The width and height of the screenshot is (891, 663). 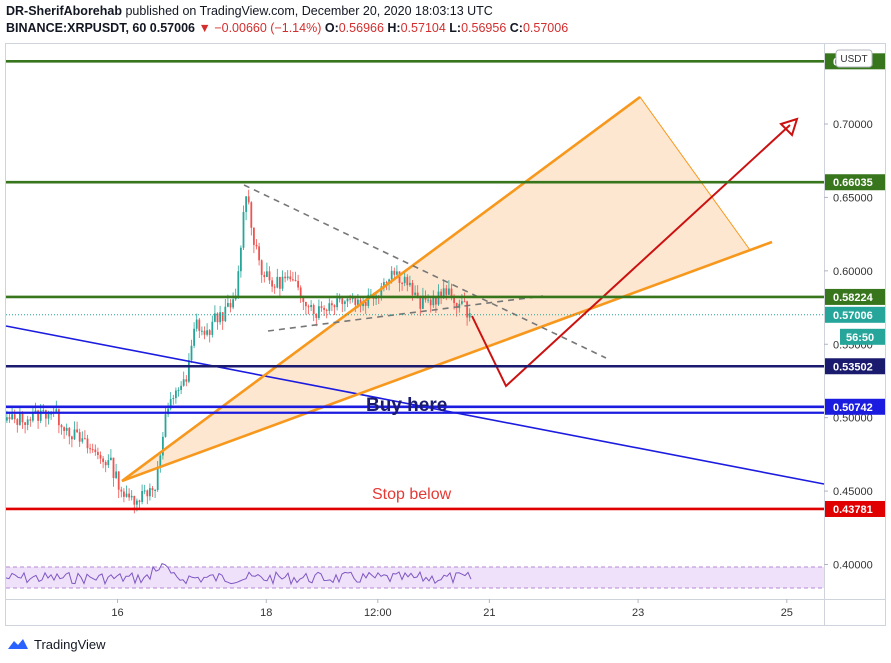 I want to click on open-label: O:, so click(x=331, y=28).